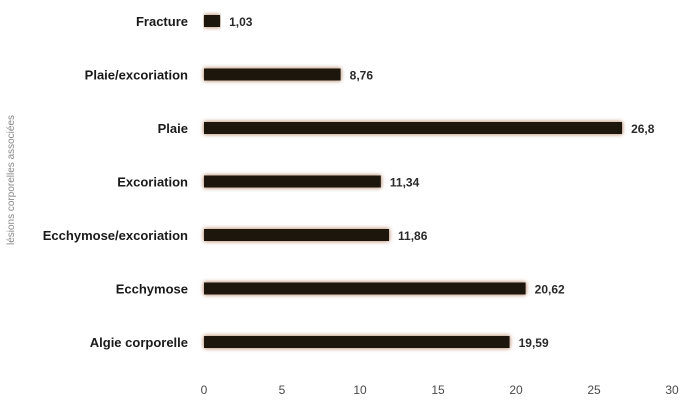 The height and width of the screenshot is (403, 687). Describe the element at coordinates (594, 390) in the screenshot. I see `x-tick-label: 25` at that location.